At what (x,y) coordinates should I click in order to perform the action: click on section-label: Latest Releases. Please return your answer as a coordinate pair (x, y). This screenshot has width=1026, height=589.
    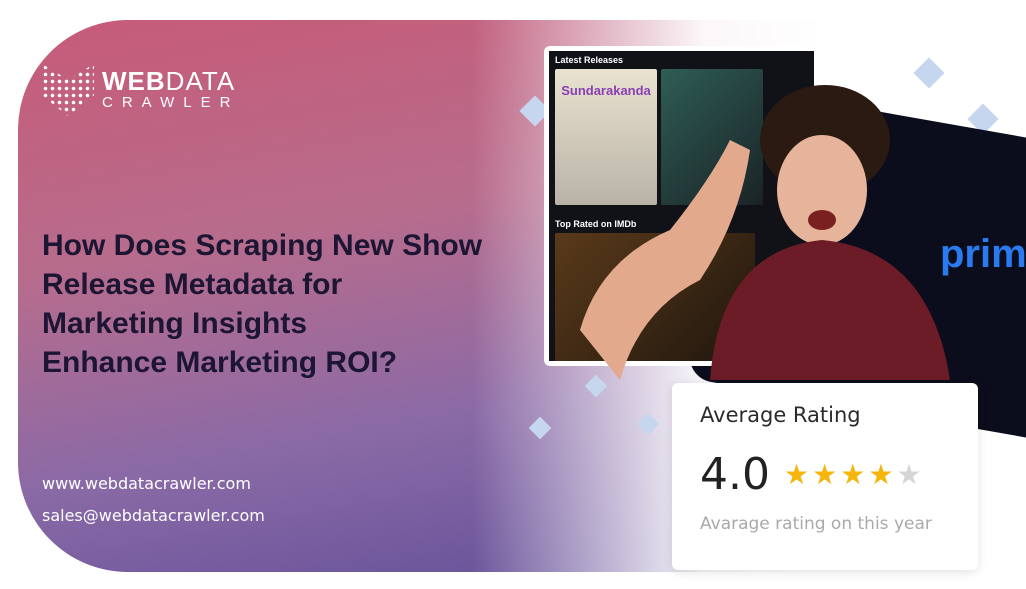
    Looking at the image, I should click on (589, 60).